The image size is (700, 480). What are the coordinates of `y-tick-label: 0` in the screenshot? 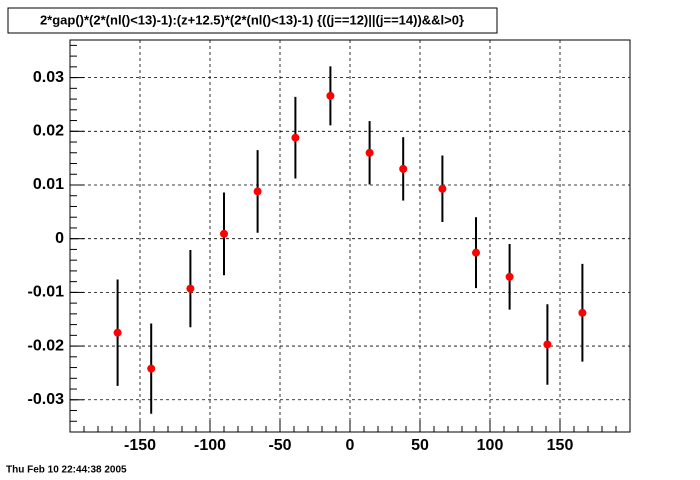 It's located at (59, 238).